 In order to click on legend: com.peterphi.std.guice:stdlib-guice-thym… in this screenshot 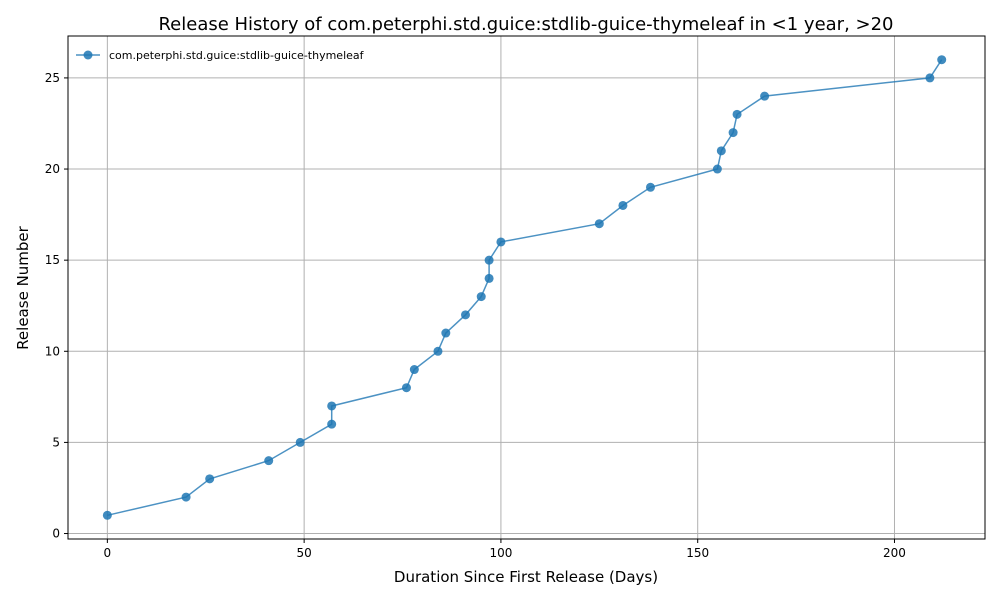, I will do `click(220, 55)`.